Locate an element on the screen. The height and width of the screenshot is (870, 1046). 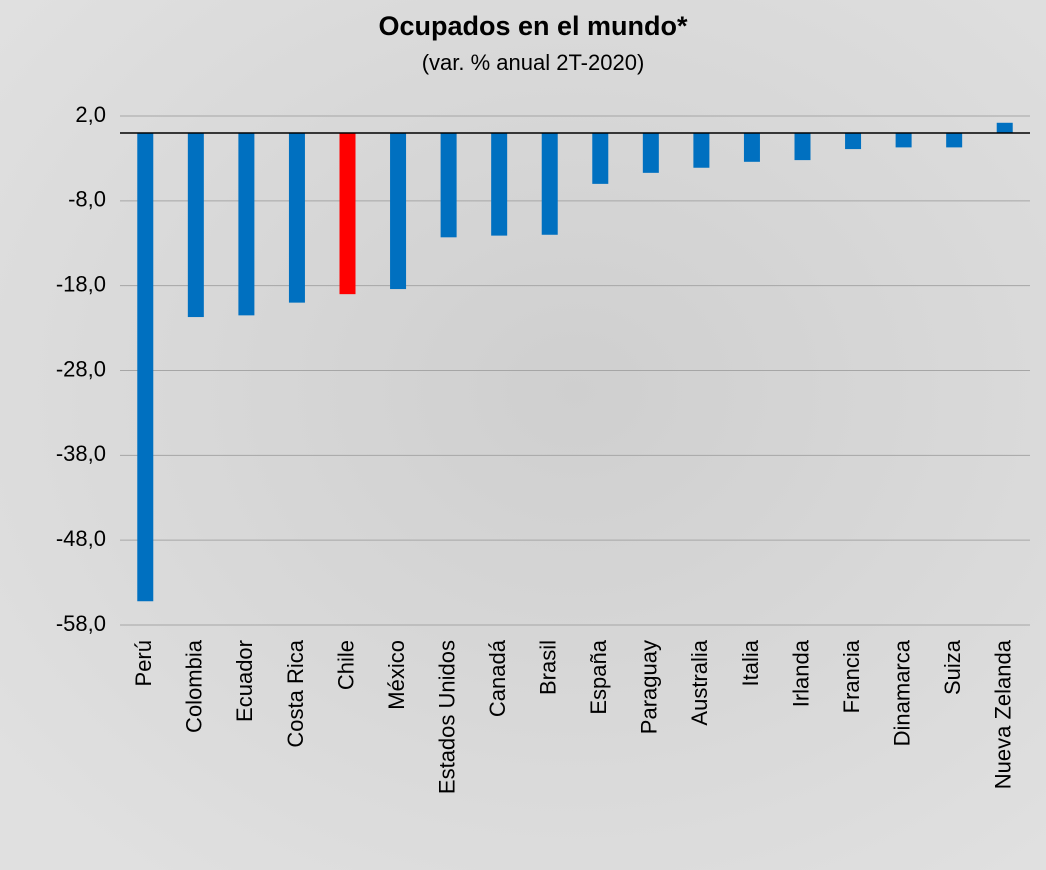
chart-title: Ocupados en el mundo* is located at coordinates (533, 26).